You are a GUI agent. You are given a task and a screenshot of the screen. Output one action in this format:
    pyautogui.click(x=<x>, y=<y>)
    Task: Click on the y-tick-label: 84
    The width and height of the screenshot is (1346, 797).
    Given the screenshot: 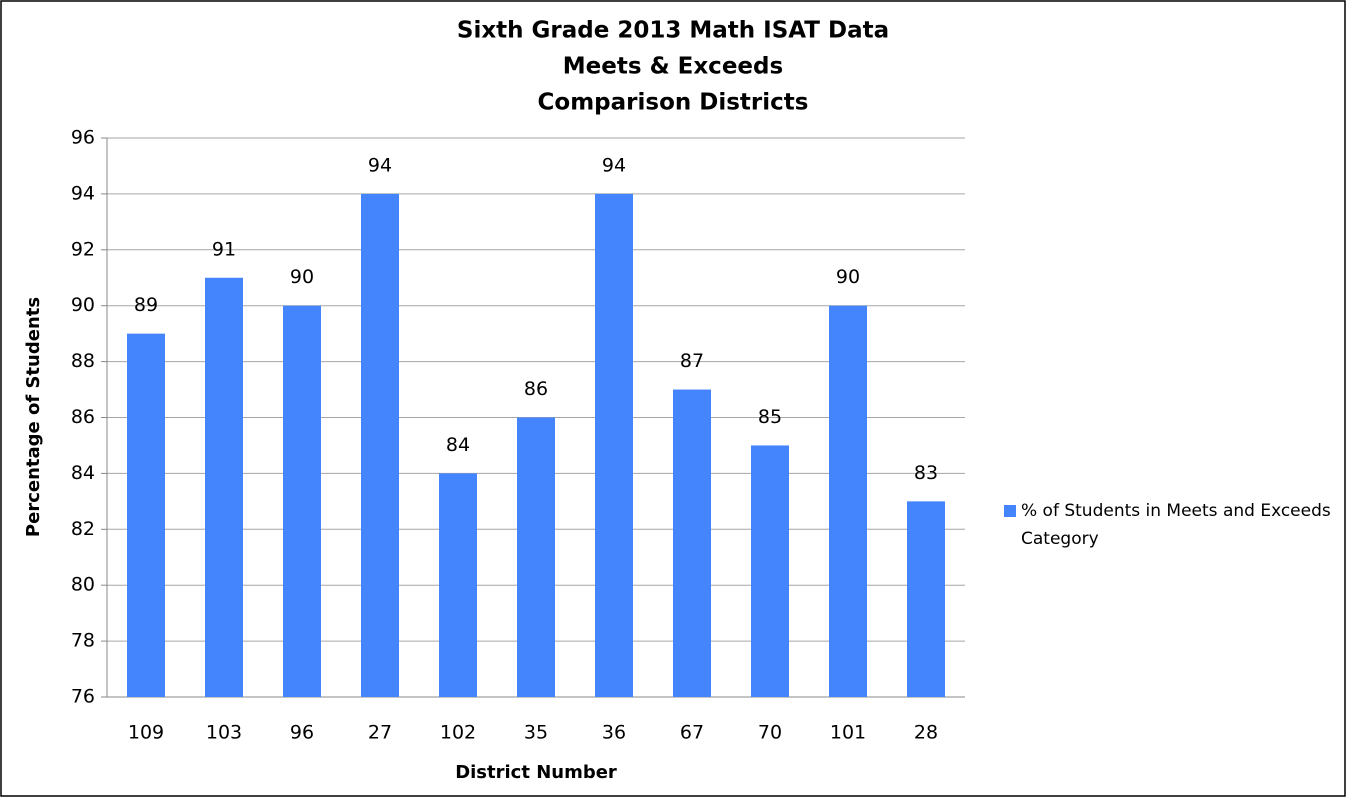 What is the action you would take?
    pyautogui.click(x=83, y=473)
    